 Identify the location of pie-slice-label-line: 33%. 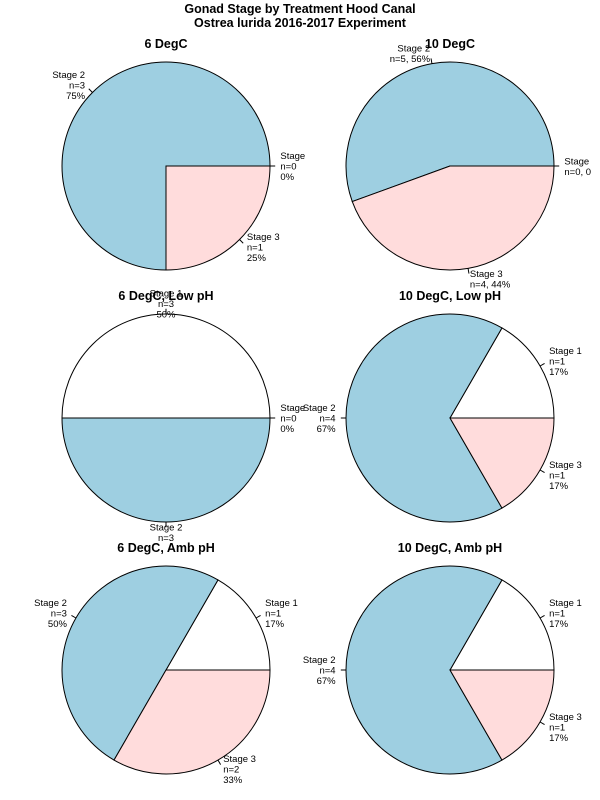
(233, 780).